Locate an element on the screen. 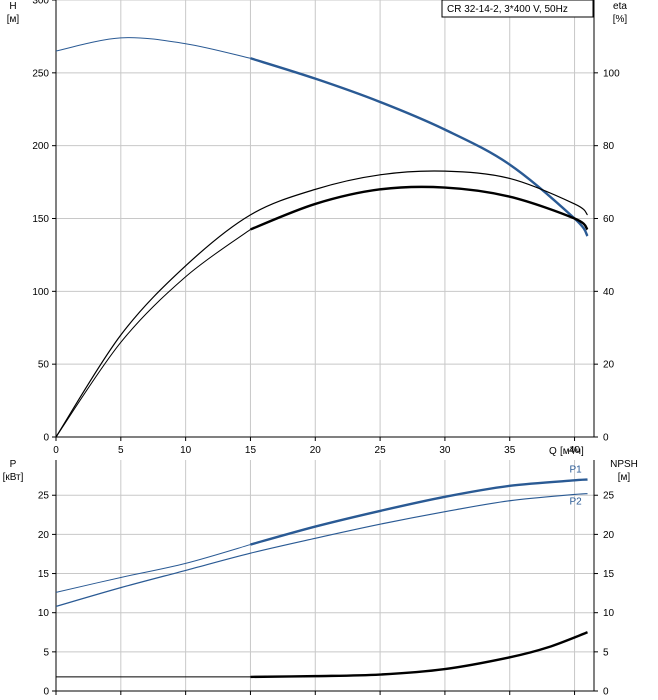 The height and width of the screenshot is (700, 658). title-box-frame is located at coordinates (517, 9).